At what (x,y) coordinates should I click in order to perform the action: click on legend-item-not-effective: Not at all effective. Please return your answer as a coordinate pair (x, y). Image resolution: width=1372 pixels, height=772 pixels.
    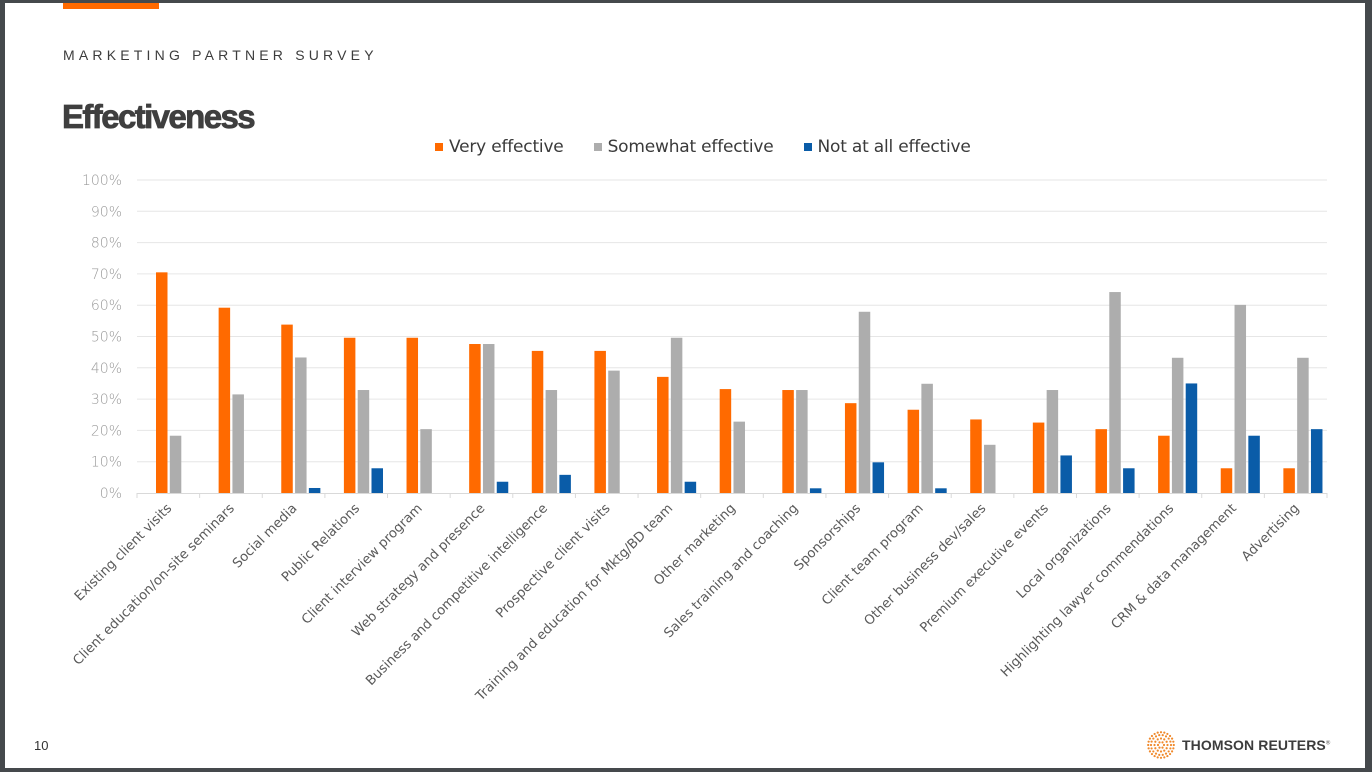
    Looking at the image, I should click on (887, 147).